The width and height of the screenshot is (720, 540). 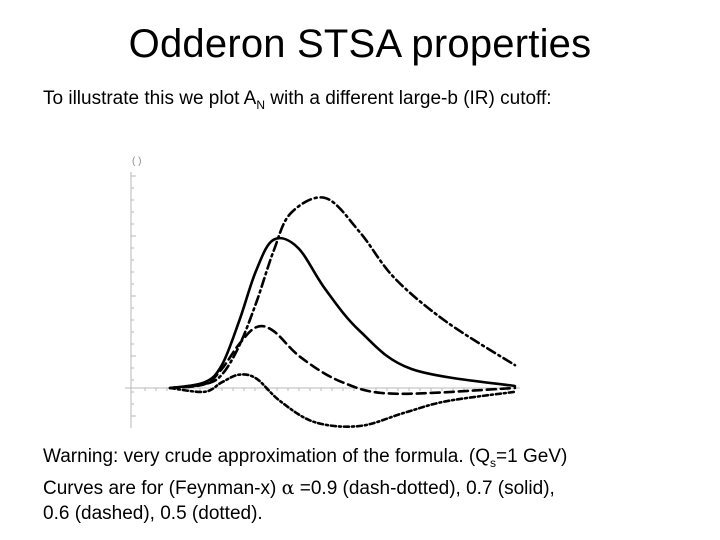 What do you see at coordinates (136, 161) in the screenshot?
I see `y-axis-label: ( )` at bounding box center [136, 161].